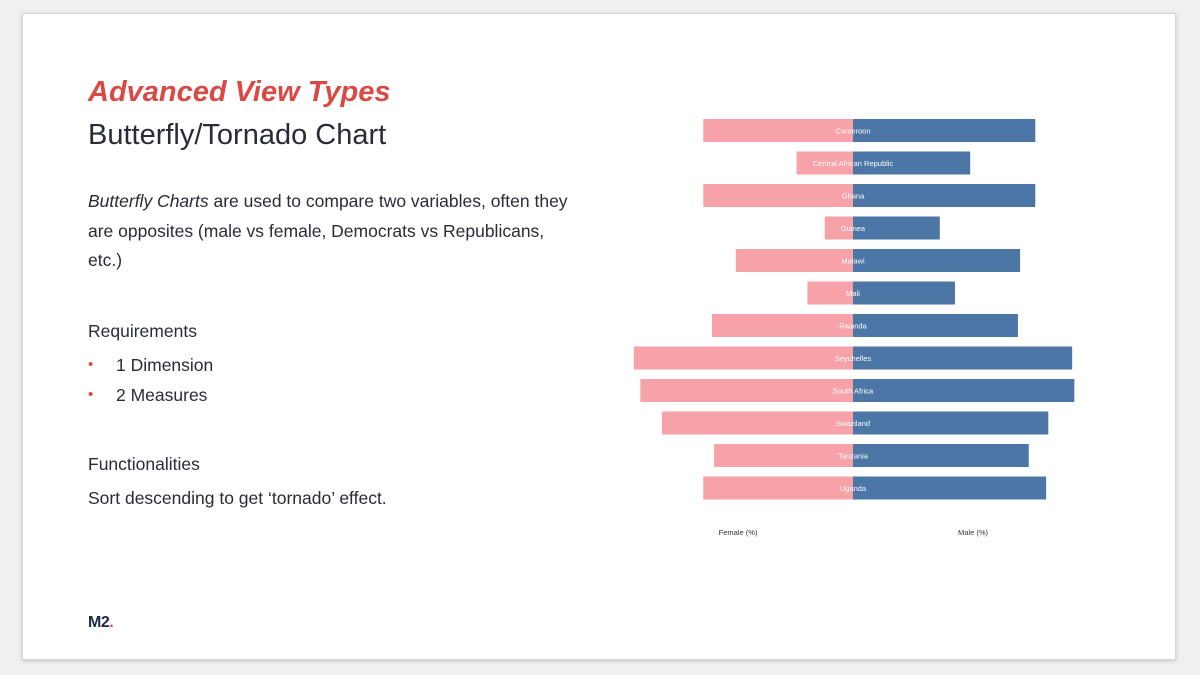  I want to click on category-label: Mali, so click(853, 293).